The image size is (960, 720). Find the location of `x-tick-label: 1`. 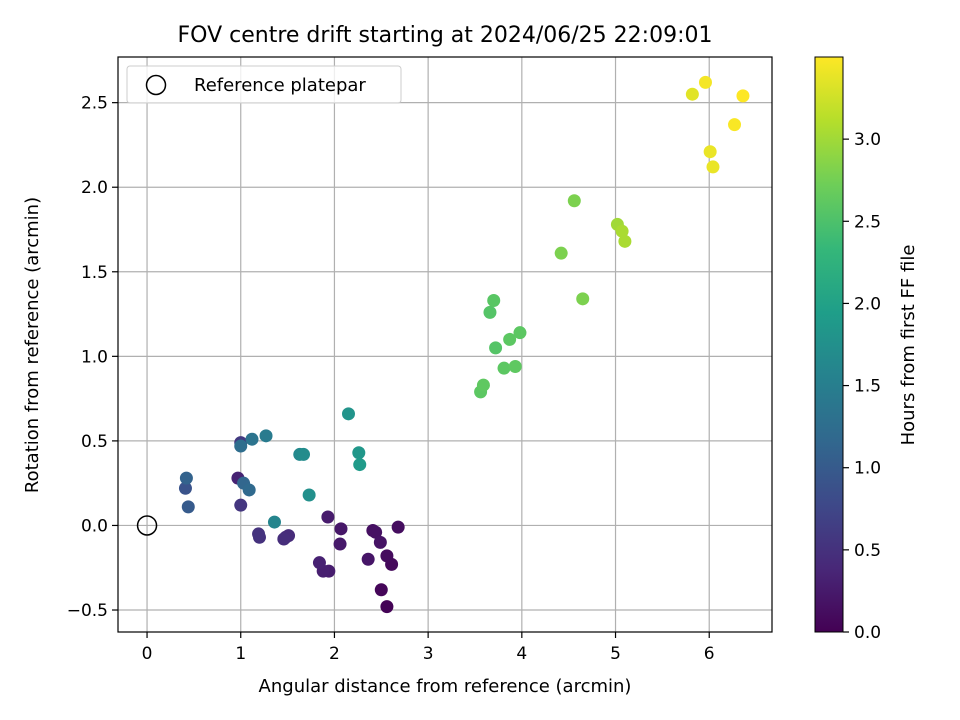

x-tick-label: 1 is located at coordinates (240, 654).